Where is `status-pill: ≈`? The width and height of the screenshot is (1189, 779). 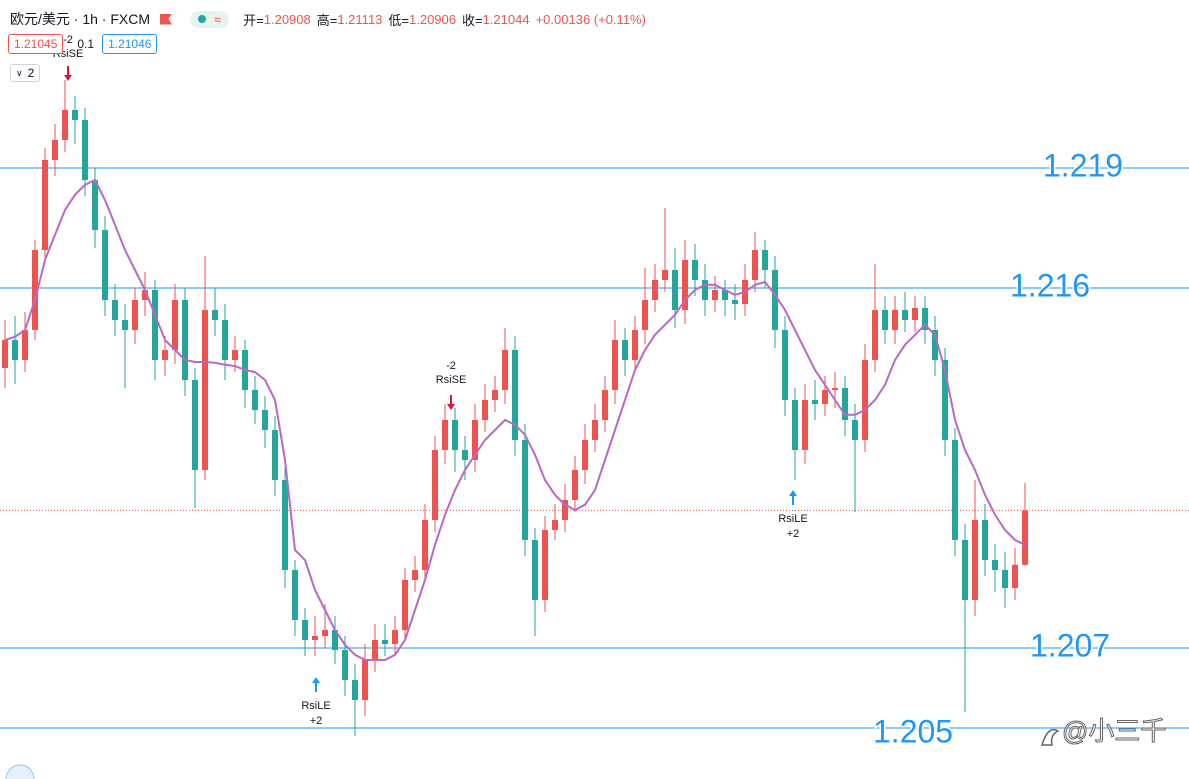 status-pill: ≈ is located at coordinates (210, 19).